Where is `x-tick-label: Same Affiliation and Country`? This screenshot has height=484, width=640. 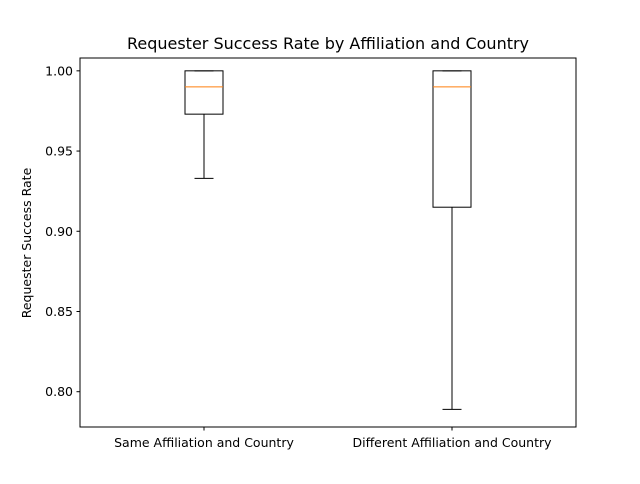 x-tick-label: Same Affiliation and Country is located at coordinates (204, 442).